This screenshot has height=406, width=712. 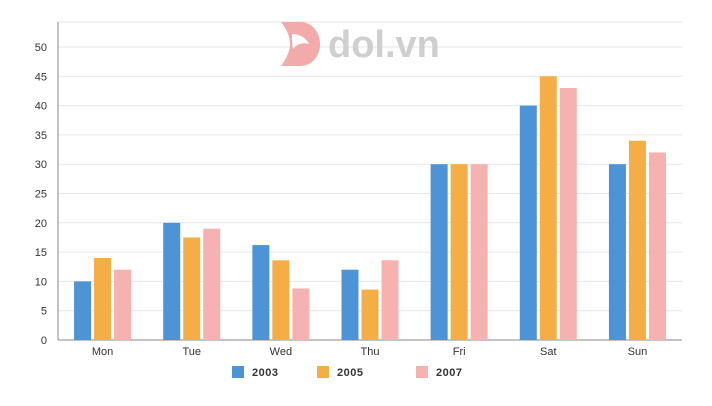 What do you see at coordinates (41, 77) in the screenshot?
I see `y-tick-label: 45` at bounding box center [41, 77].